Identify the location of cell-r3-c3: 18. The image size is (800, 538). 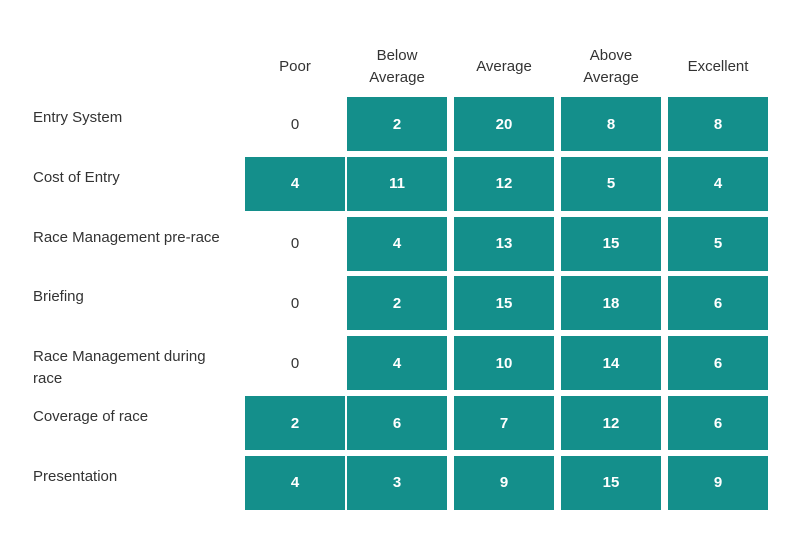
(611, 303).